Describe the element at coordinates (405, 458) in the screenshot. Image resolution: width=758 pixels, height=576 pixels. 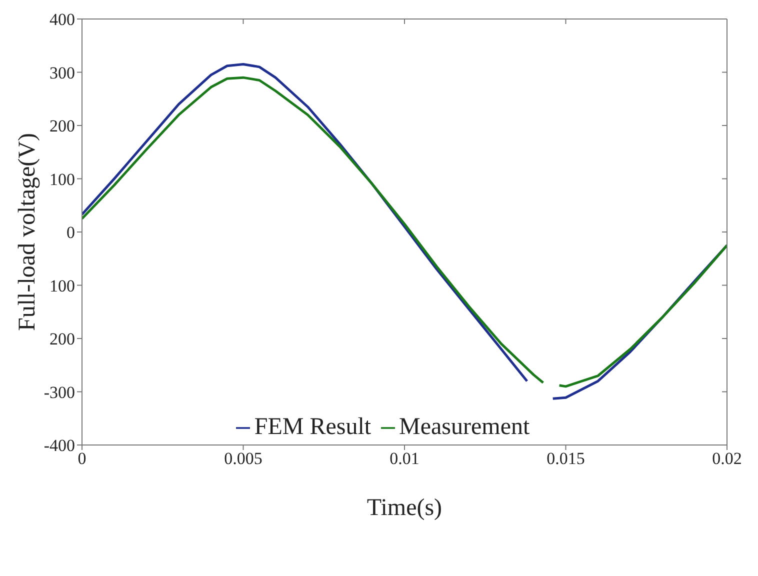
I see `x-tick-label: 0.01` at that location.